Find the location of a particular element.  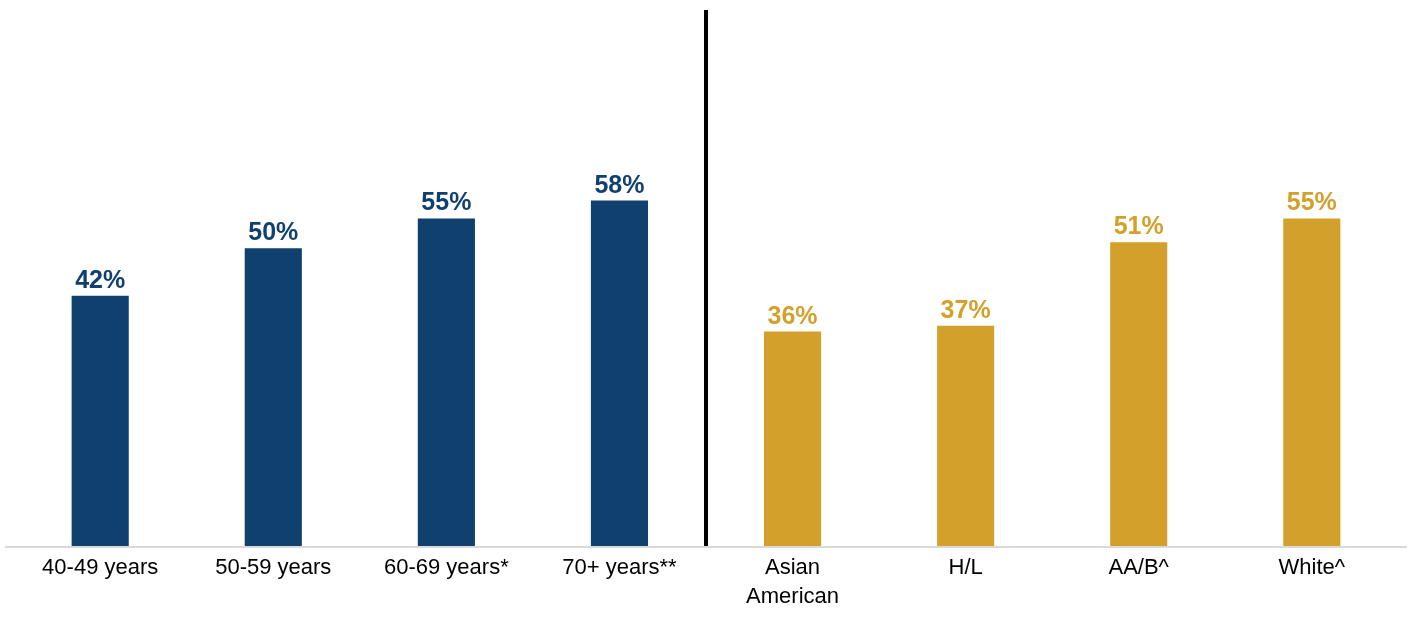

x-tick-label: 40-49 years is located at coordinates (100, 567).